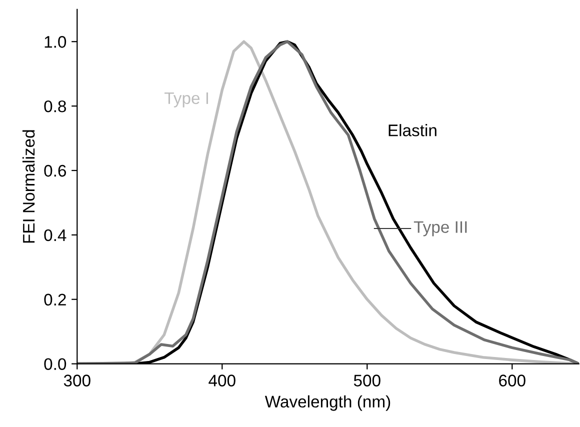  What do you see at coordinates (512, 380) in the screenshot?
I see `x-tick-label: 600` at bounding box center [512, 380].